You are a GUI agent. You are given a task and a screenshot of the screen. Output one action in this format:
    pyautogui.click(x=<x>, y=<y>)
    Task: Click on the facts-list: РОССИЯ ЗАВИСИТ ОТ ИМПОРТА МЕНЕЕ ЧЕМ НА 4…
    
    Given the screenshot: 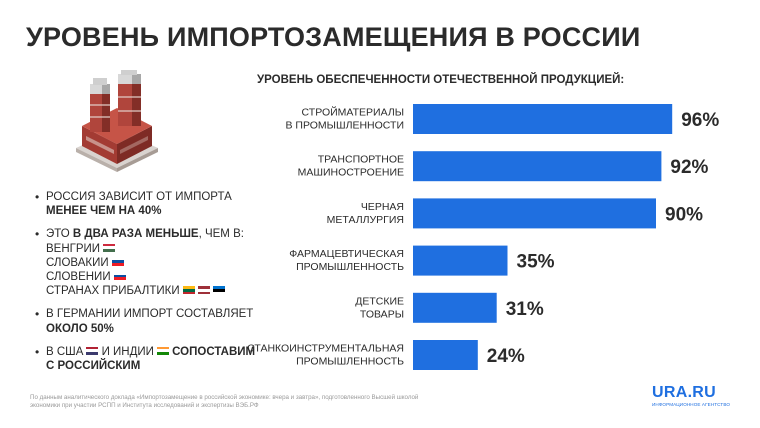 What is the action you would take?
    pyautogui.click(x=149, y=286)
    